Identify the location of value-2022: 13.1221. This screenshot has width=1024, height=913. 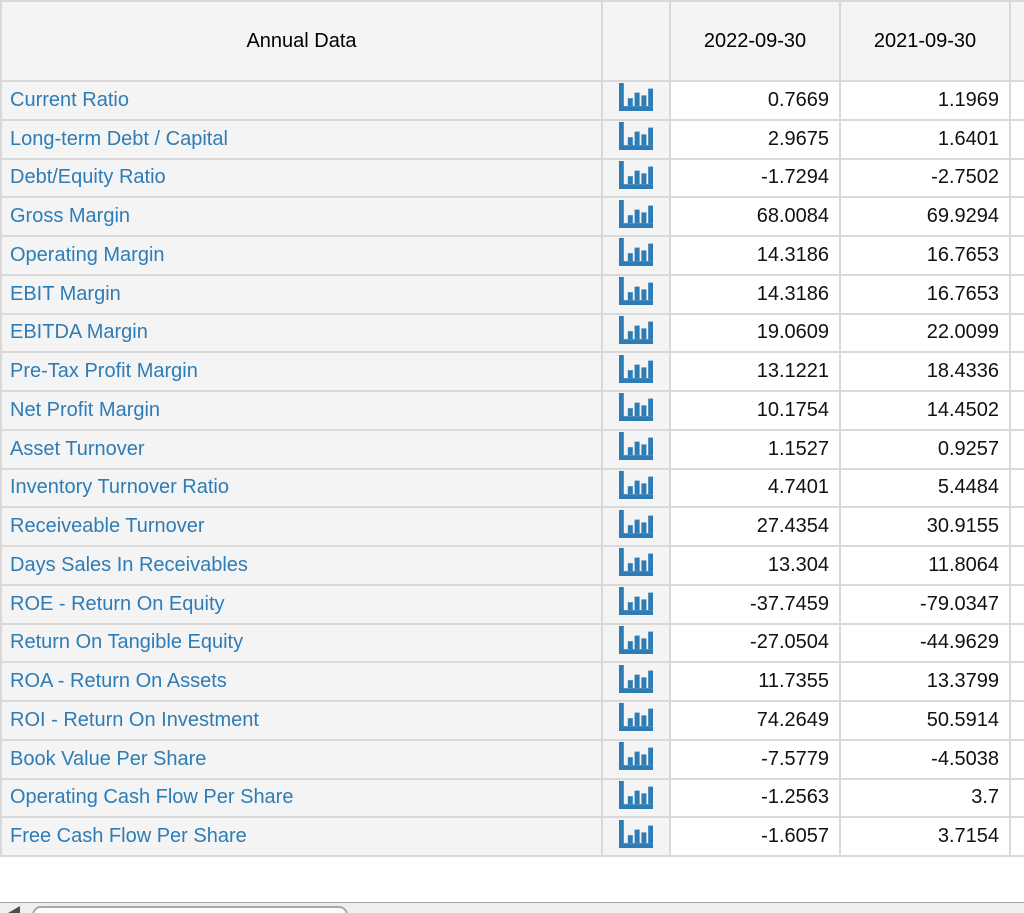
(755, 371).